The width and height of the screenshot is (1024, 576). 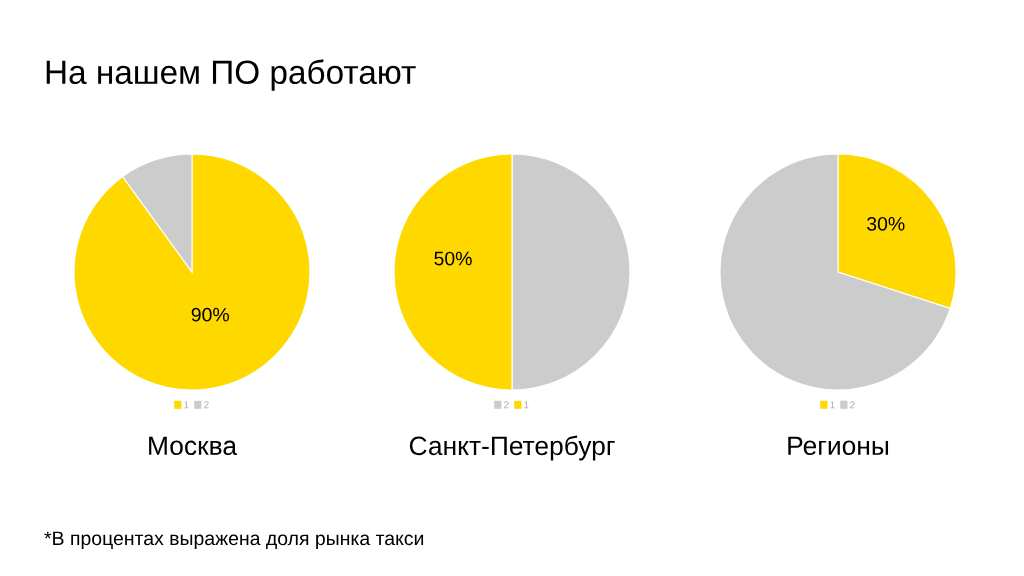 What do you see at coordinates (192, 272) in the screenshot?
I see `pie-slice` at bounding box center [192, 272].